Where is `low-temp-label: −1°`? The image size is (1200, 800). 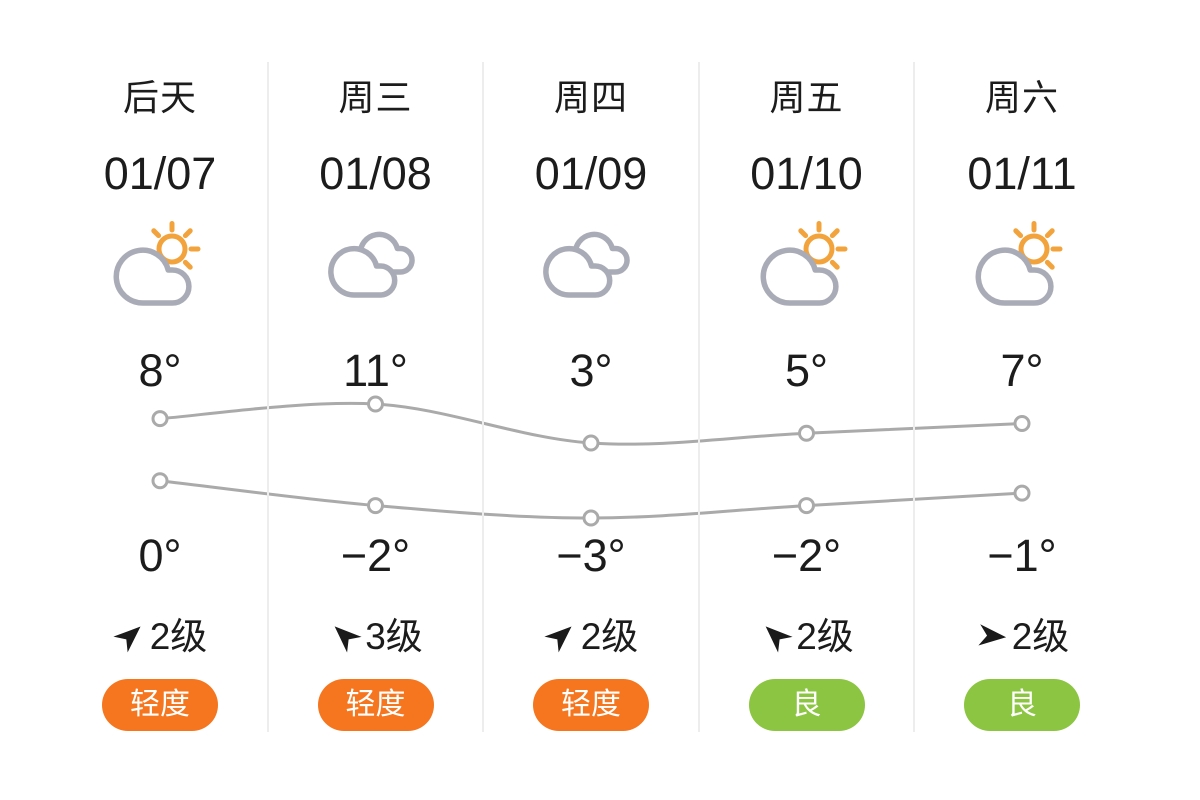 low-temp-label: −1° is located at coordinates (1022, 555).